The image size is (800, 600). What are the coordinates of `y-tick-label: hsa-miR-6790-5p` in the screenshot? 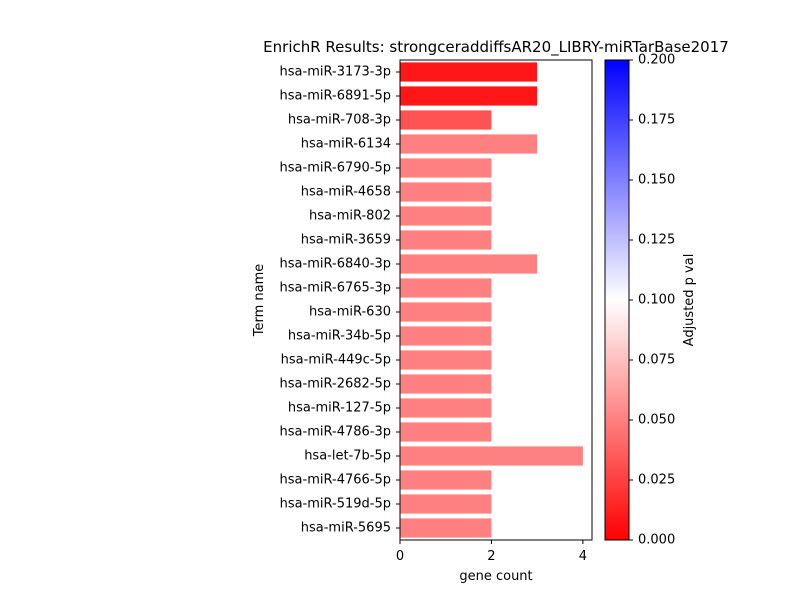 It's located at (335, 168).